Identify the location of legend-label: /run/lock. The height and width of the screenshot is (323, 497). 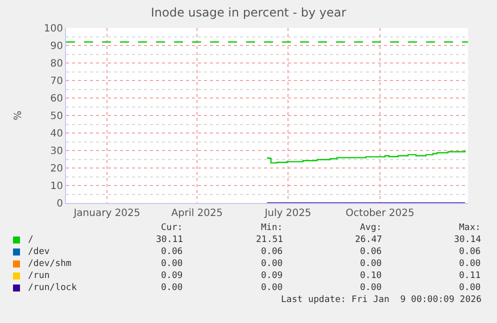
(53, 288).